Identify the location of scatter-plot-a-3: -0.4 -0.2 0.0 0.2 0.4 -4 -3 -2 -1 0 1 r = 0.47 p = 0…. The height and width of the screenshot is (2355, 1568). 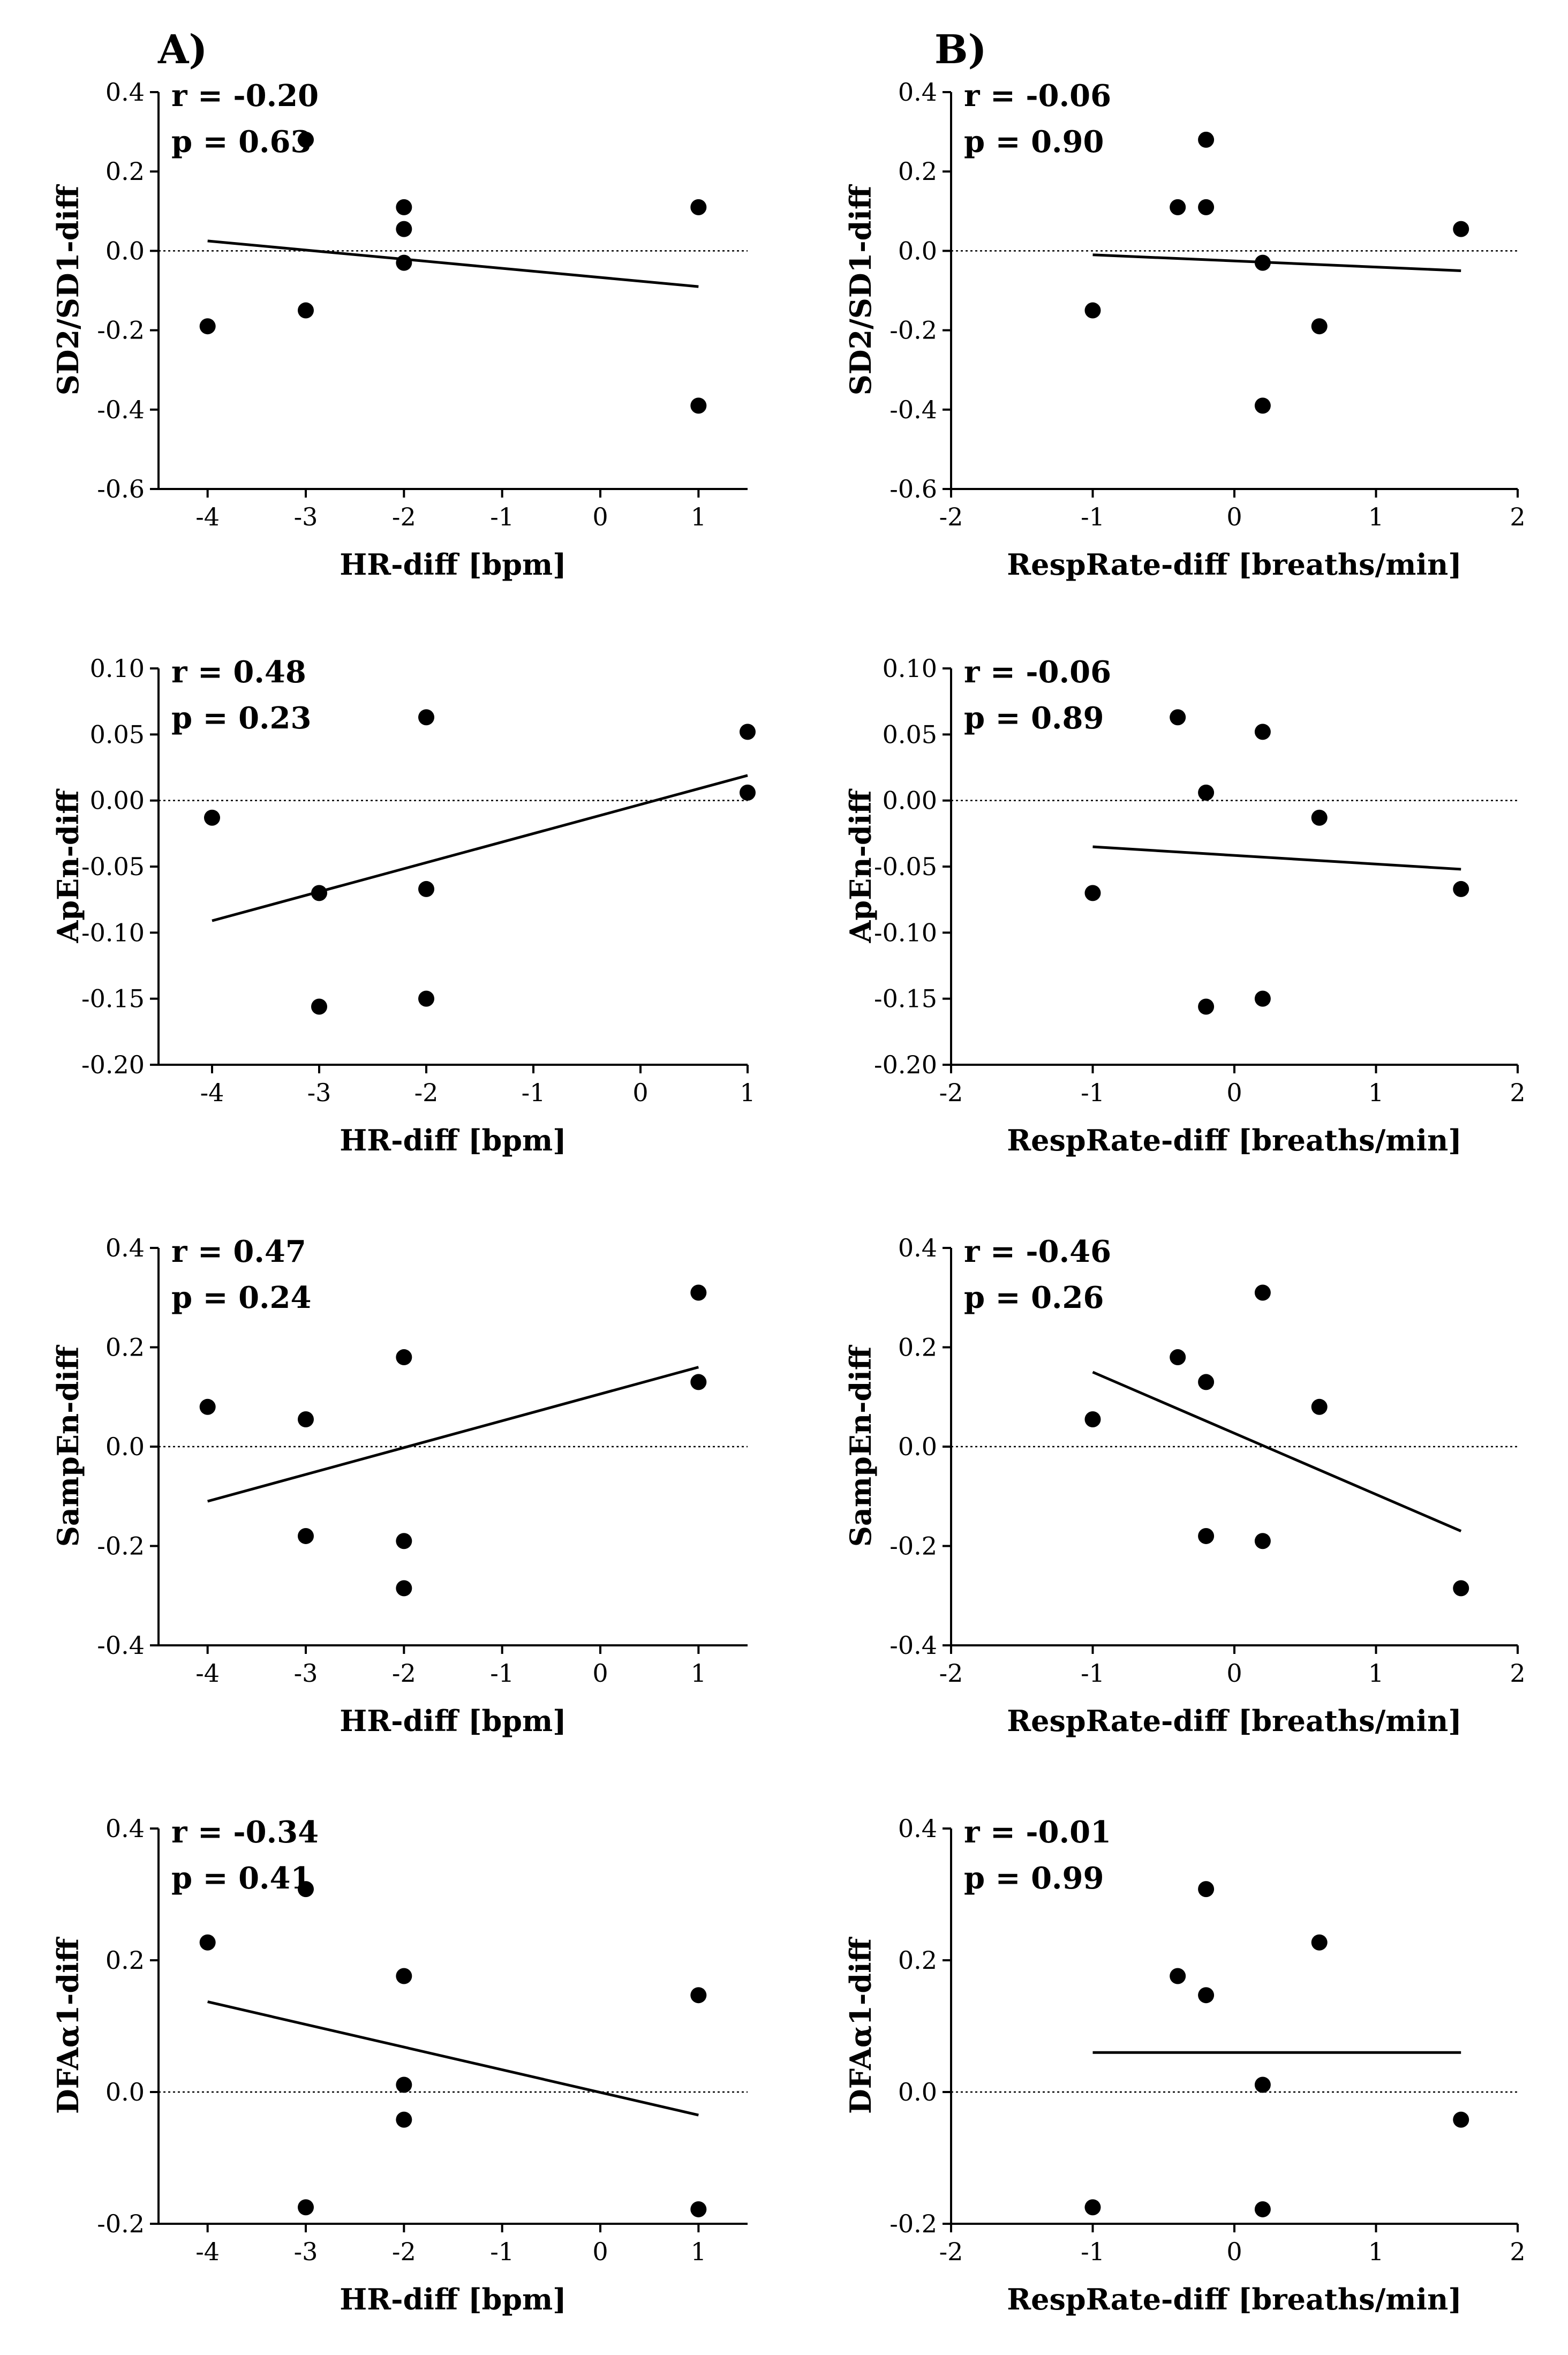
(399, 1485).